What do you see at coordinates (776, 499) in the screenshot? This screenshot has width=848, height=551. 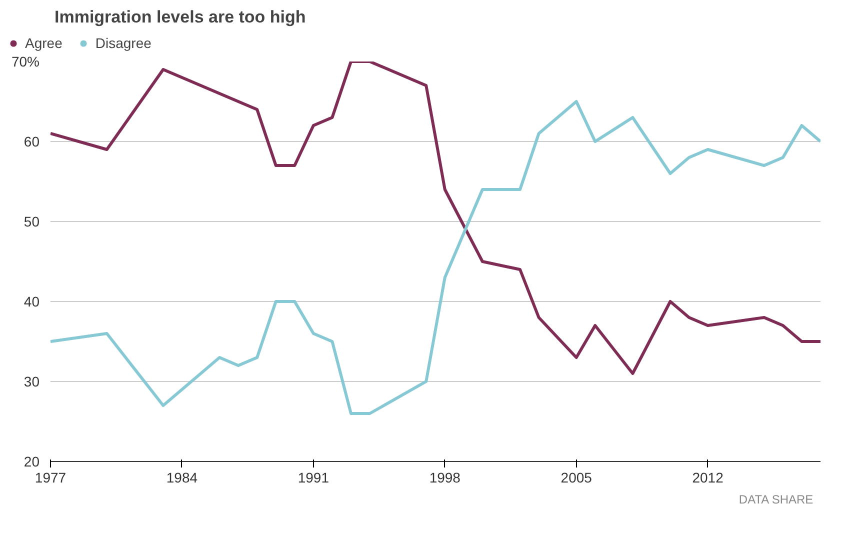 I see `text: DATA SHARE` at bounding box center [776, 499].